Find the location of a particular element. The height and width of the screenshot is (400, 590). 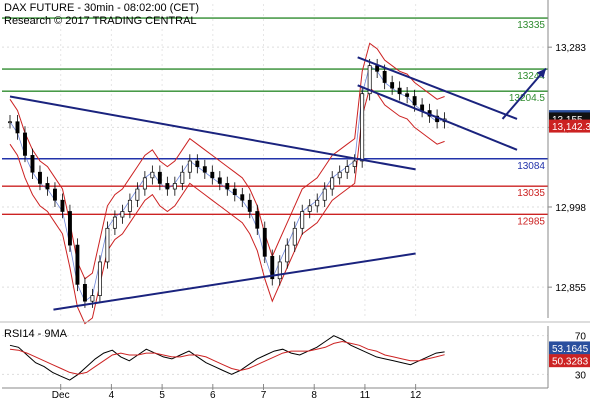

time-tick-label: 4 is located at coordinates (112, 395).